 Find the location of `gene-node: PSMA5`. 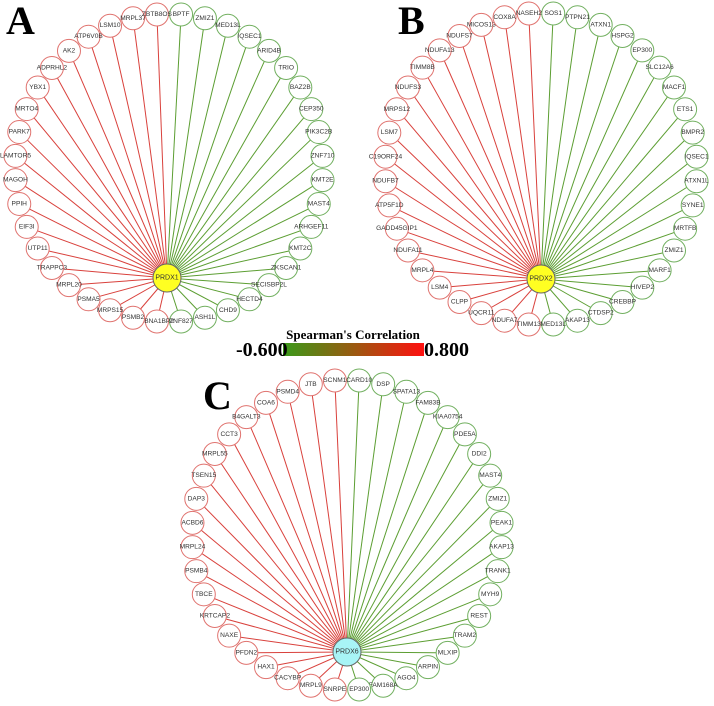

gene-node: PSMA5 is located at coordinates (88, 299).